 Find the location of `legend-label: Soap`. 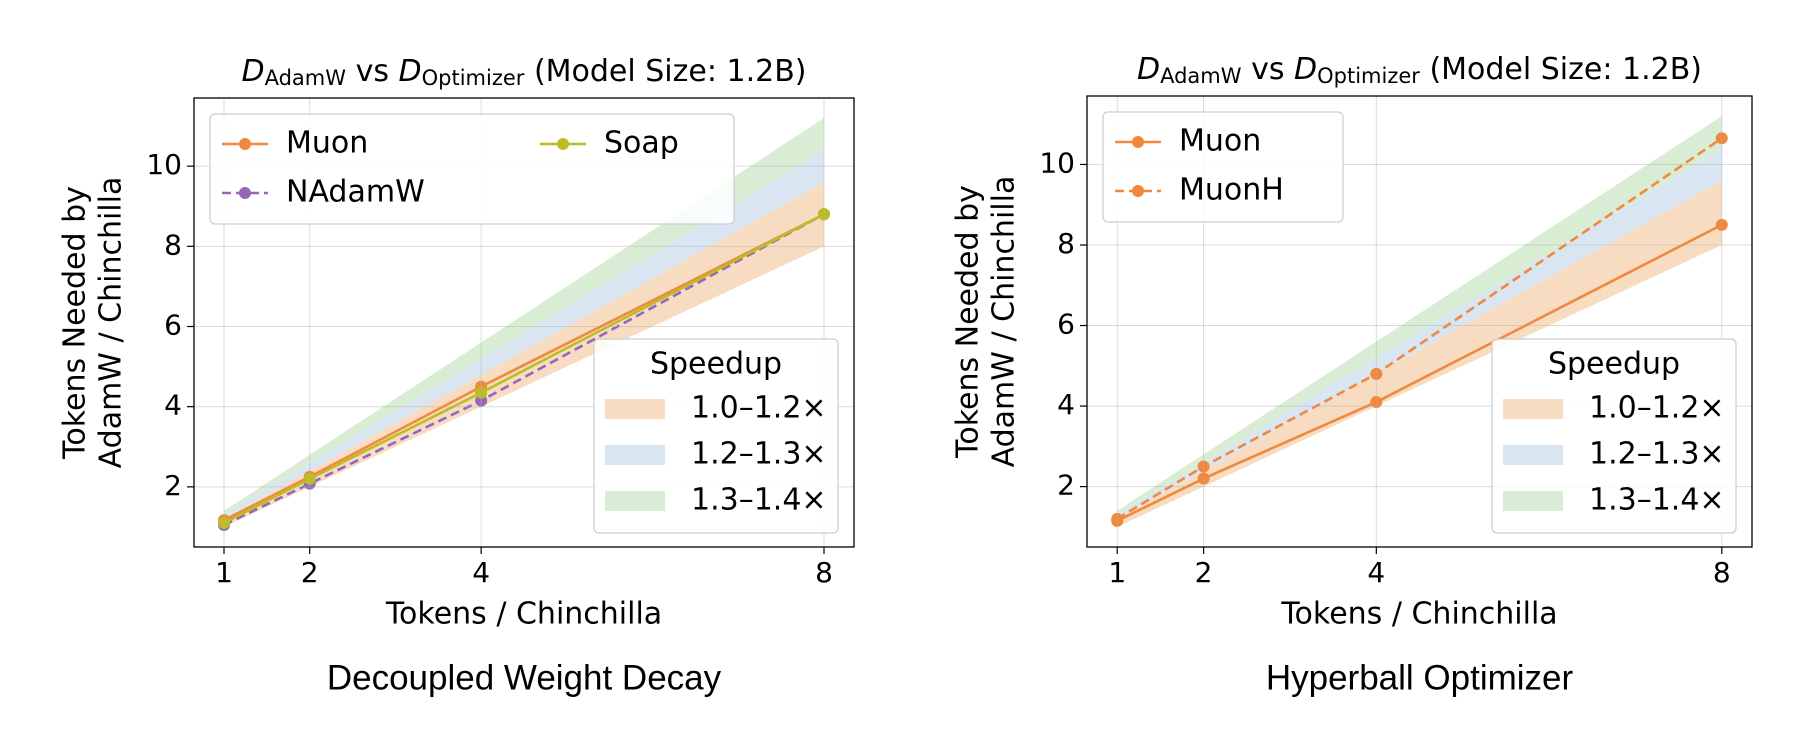

legend-label: Soap is located at coordinates (641, 143).